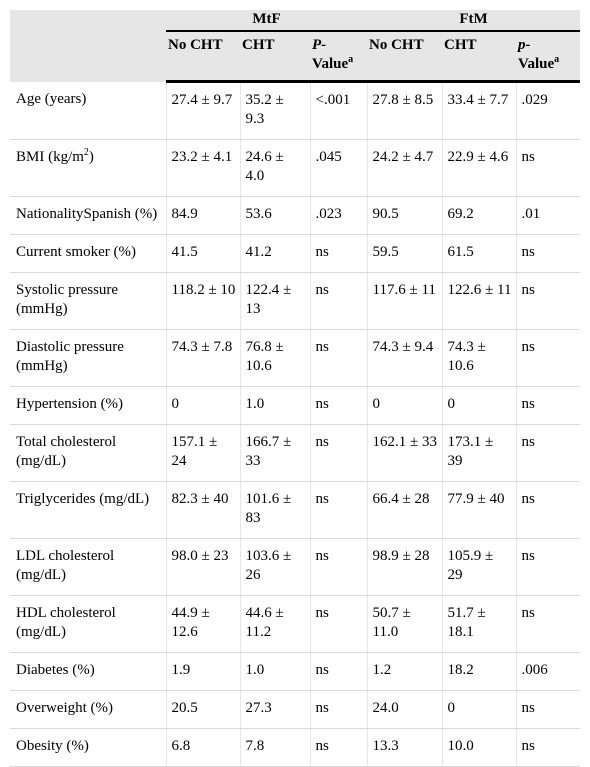 Image resolution: width=590 pixels, height=767 pixels. I want to click on row-label-text: NationalitySpanish (%), so click(87, 214).